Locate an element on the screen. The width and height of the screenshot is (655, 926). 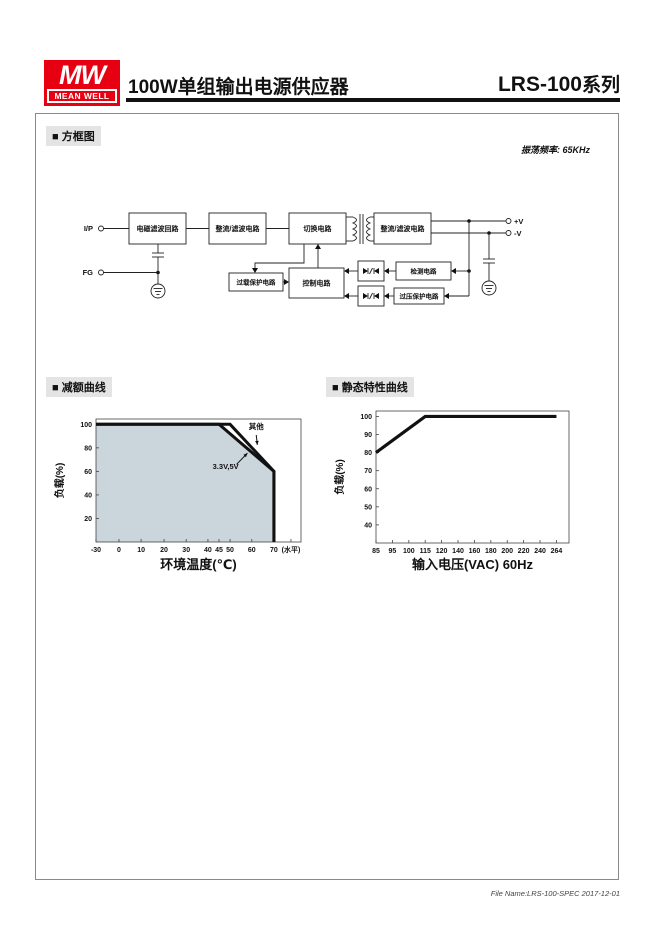
meanwell-logo: MW MEAN WELL is located at coordinates (82, 83).